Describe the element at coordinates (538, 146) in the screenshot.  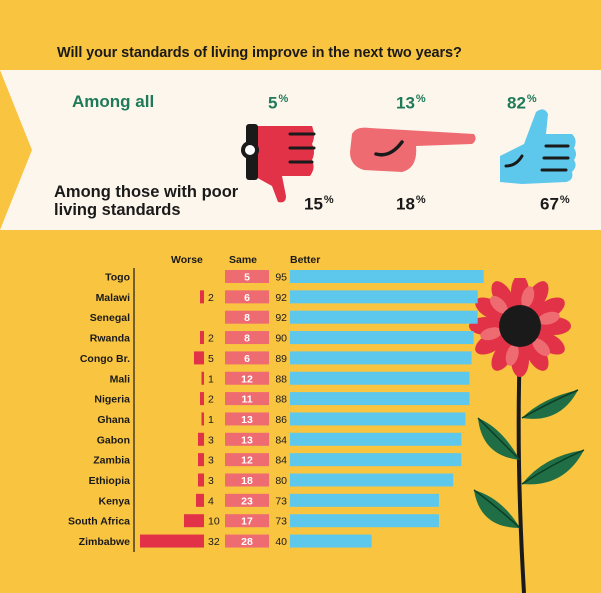
I see `thumbs-up-icon` at that location.